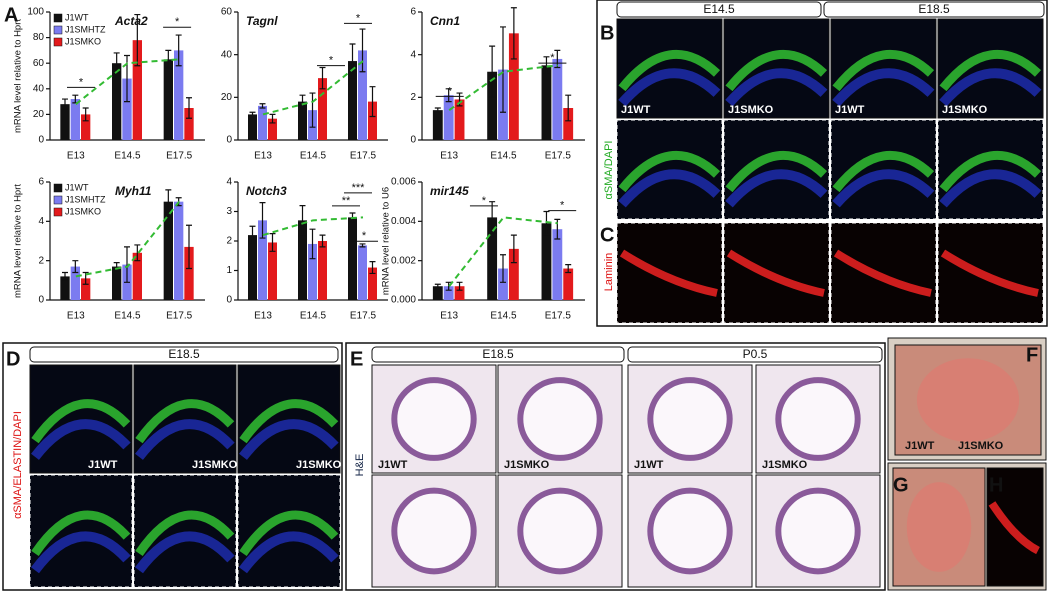 The height and width of the screenshot is (599, 1050). What do you see at coordinates (18, 76) in the screenshot?
I see `y-axis-label: mRNA level relative to Hprt` at bounding box center [18, 76].